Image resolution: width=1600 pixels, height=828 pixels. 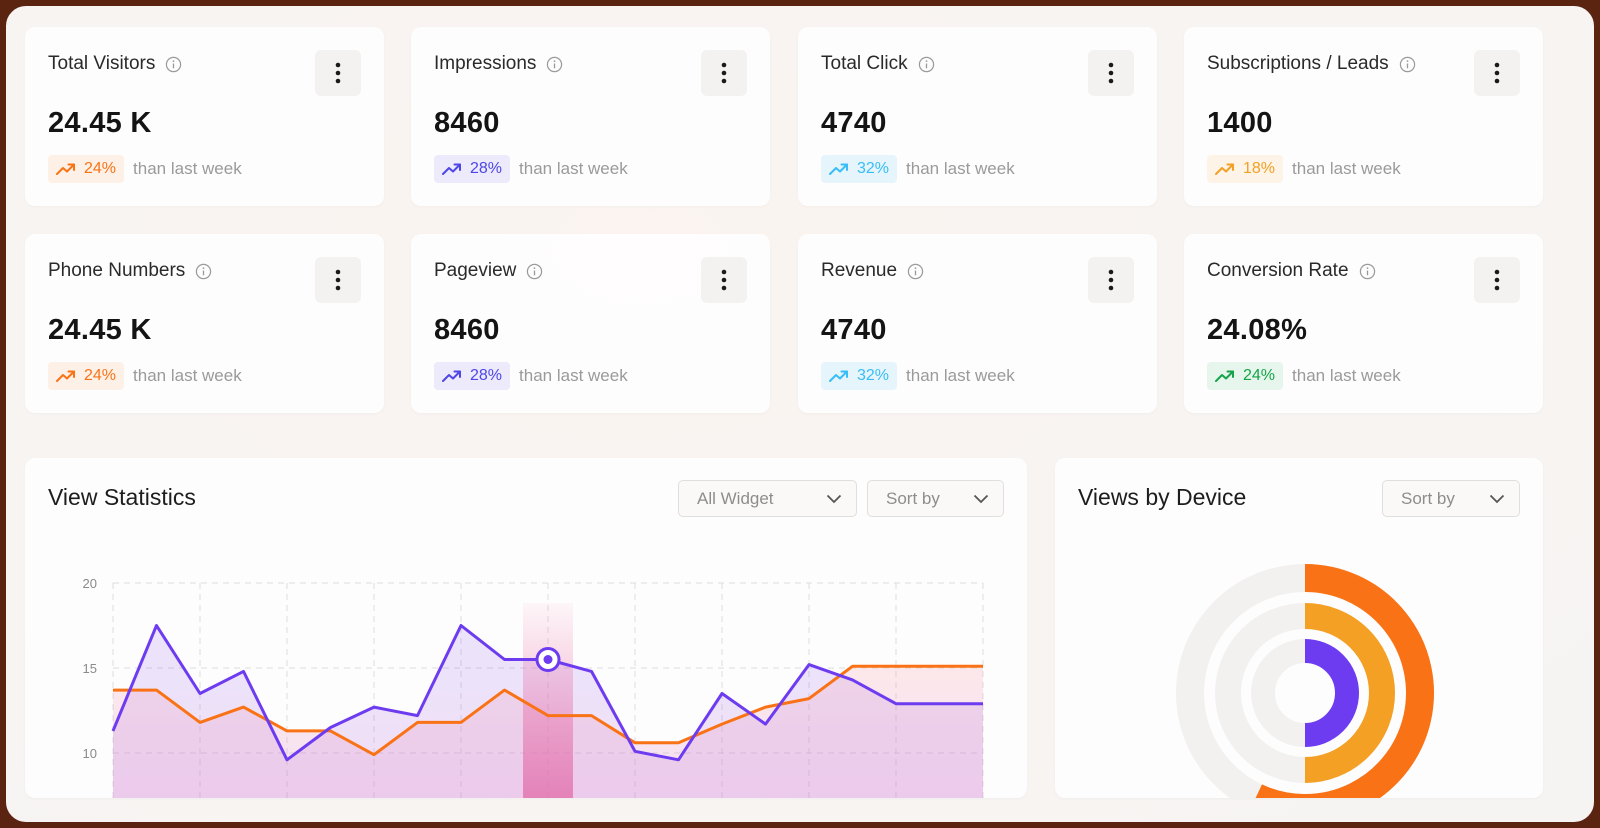 I want to click on views-by-device-chart, so click(x=1305, y=681).